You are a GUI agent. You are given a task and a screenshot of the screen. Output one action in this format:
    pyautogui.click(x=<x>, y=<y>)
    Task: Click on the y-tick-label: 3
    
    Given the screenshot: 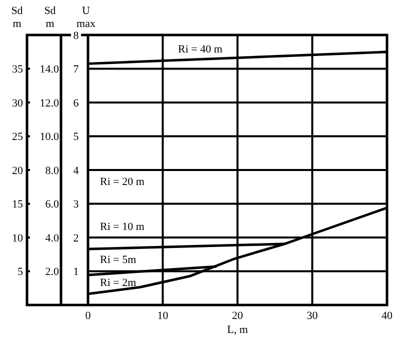 What is the action you would take?
    pyautogui.click(x=76, y=204)
    